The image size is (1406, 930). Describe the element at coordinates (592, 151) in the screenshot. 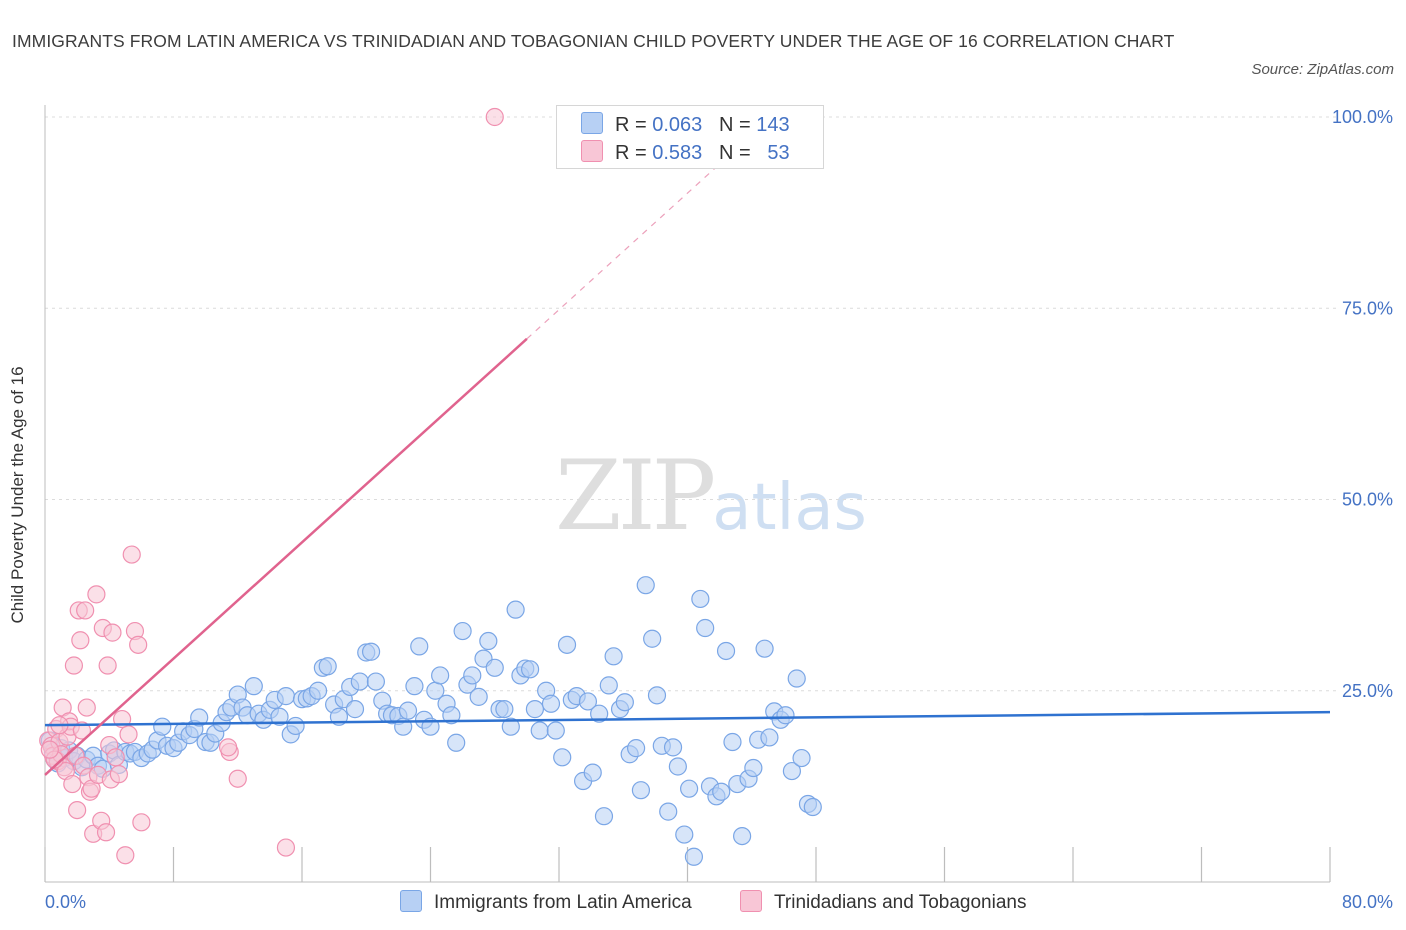

I see `legend-swatch-pink` at that location.